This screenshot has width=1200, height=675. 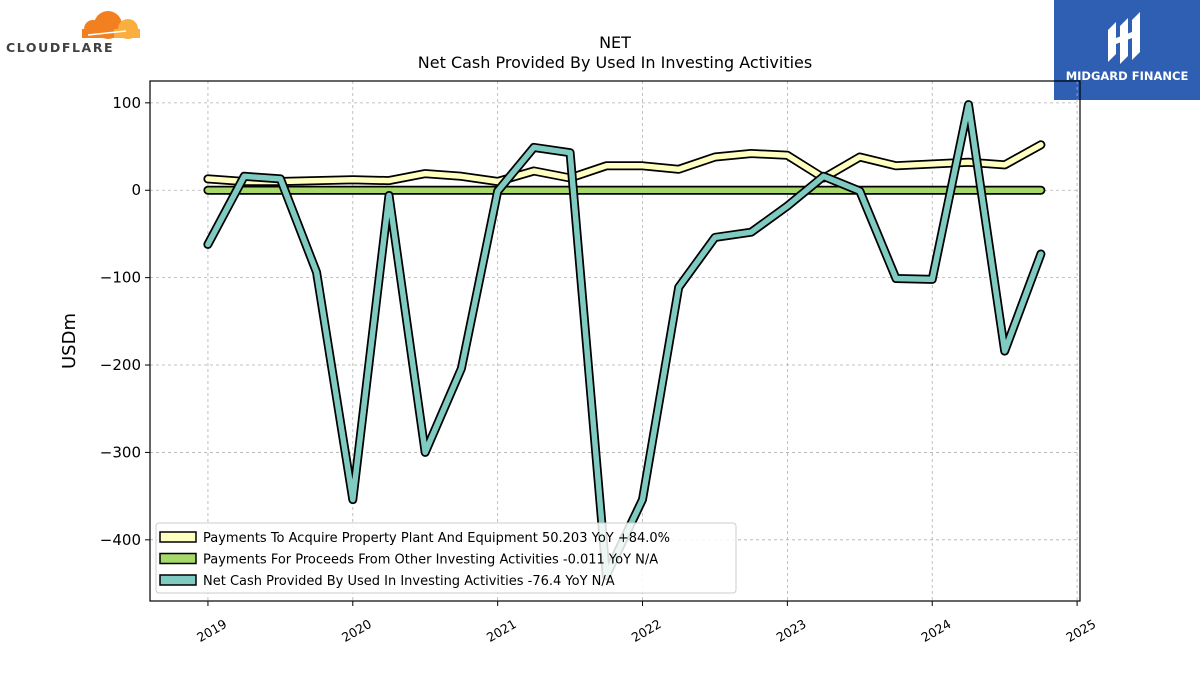 What do you see at coordinates (935, 630) in the screenshot?
I see `x-tick-label: 2024` at bounding box center [935, 630].